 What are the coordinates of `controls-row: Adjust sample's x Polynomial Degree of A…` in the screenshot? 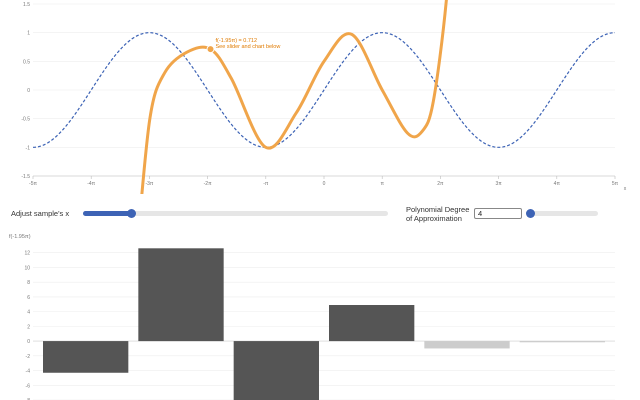 It's located at (320, 214).